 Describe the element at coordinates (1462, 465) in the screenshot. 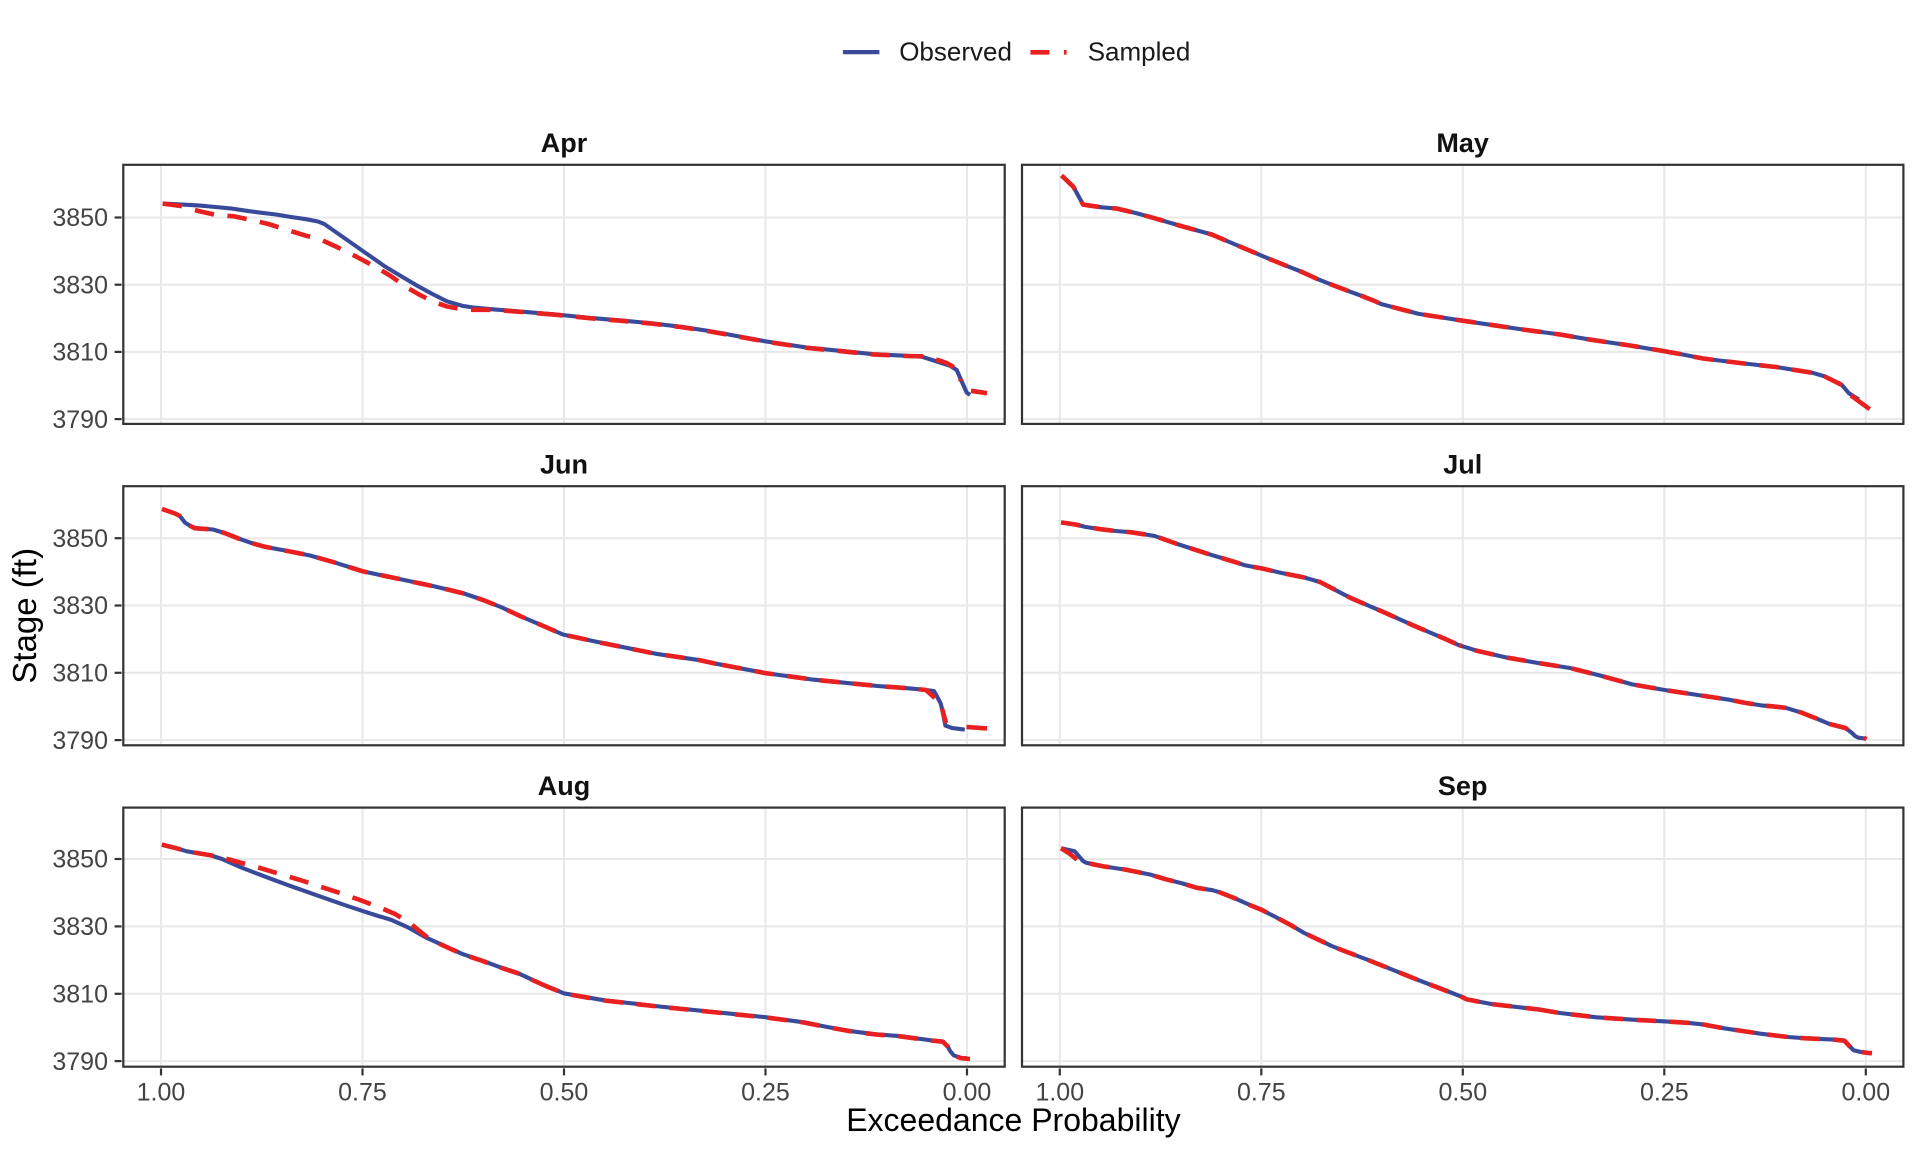

I see `svg-text: Jul` at that location.